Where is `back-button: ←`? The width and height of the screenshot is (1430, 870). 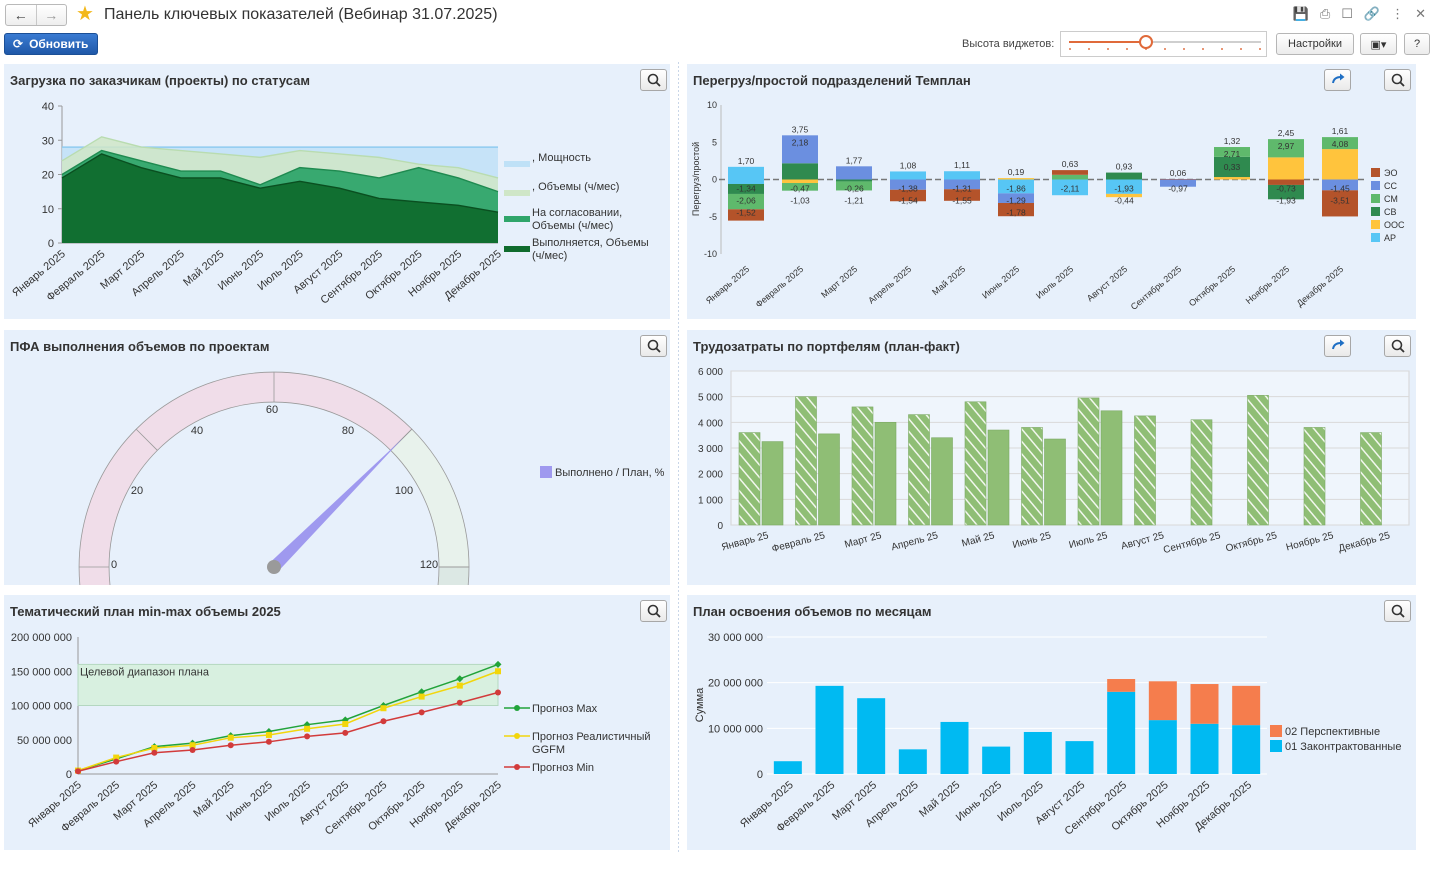 back-button: ← is located at coordinates (21, 15).